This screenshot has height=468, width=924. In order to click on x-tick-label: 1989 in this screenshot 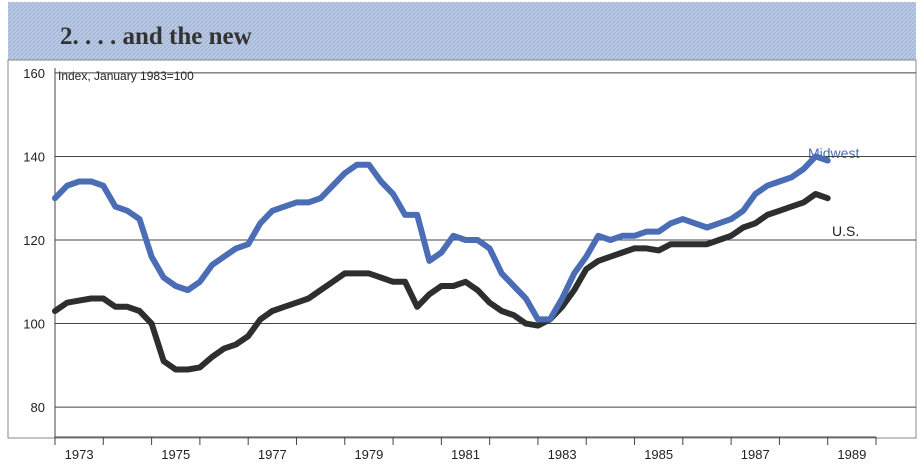, I will do `click(851, 454)`.